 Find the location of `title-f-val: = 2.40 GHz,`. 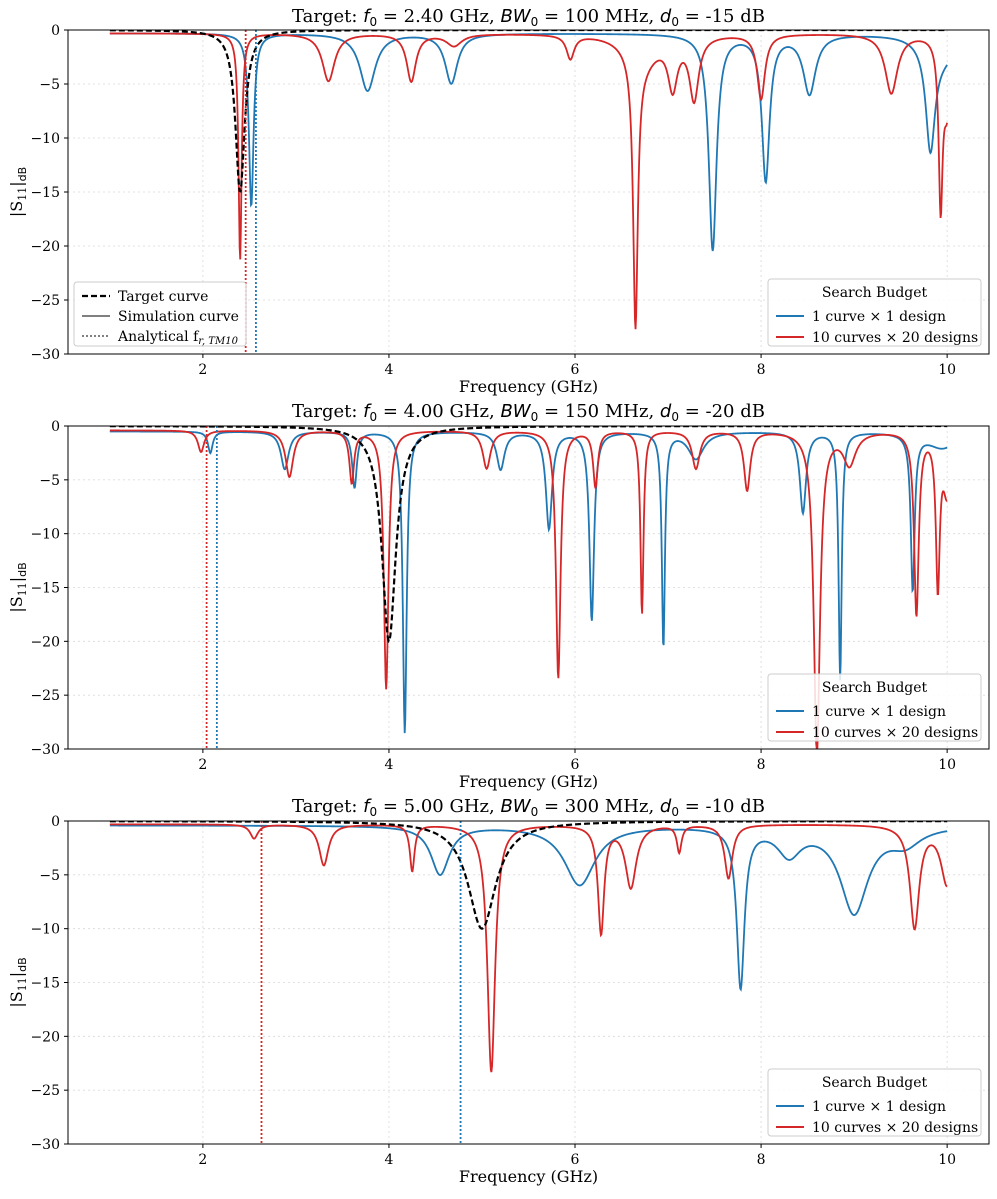

title-f-val: = 2.40 GHz, is located at coordinates (438, 16).